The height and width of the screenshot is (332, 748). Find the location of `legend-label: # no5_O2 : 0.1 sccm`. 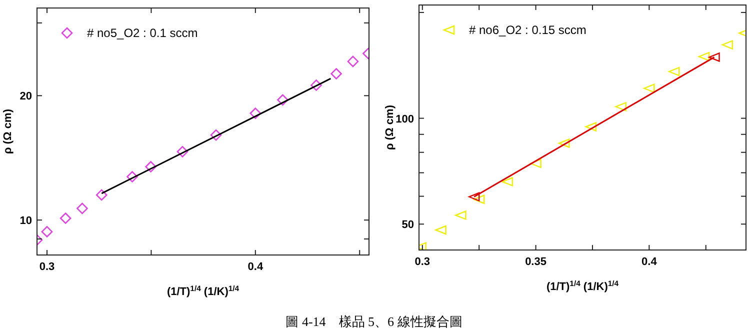

legend-label: # no5_O2 : 0.1 sccm is located at coordinates (142, 33).